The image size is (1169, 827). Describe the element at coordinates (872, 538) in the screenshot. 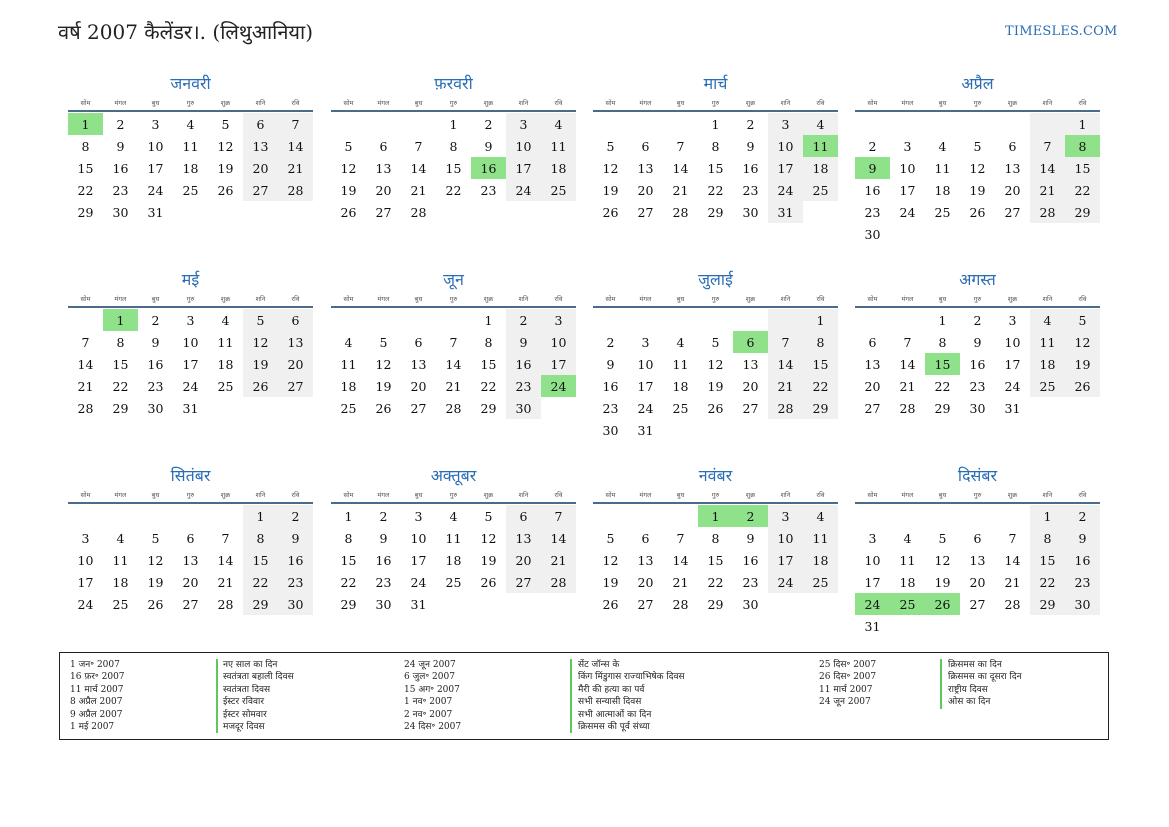

I see `day-cell: 3` at that location.